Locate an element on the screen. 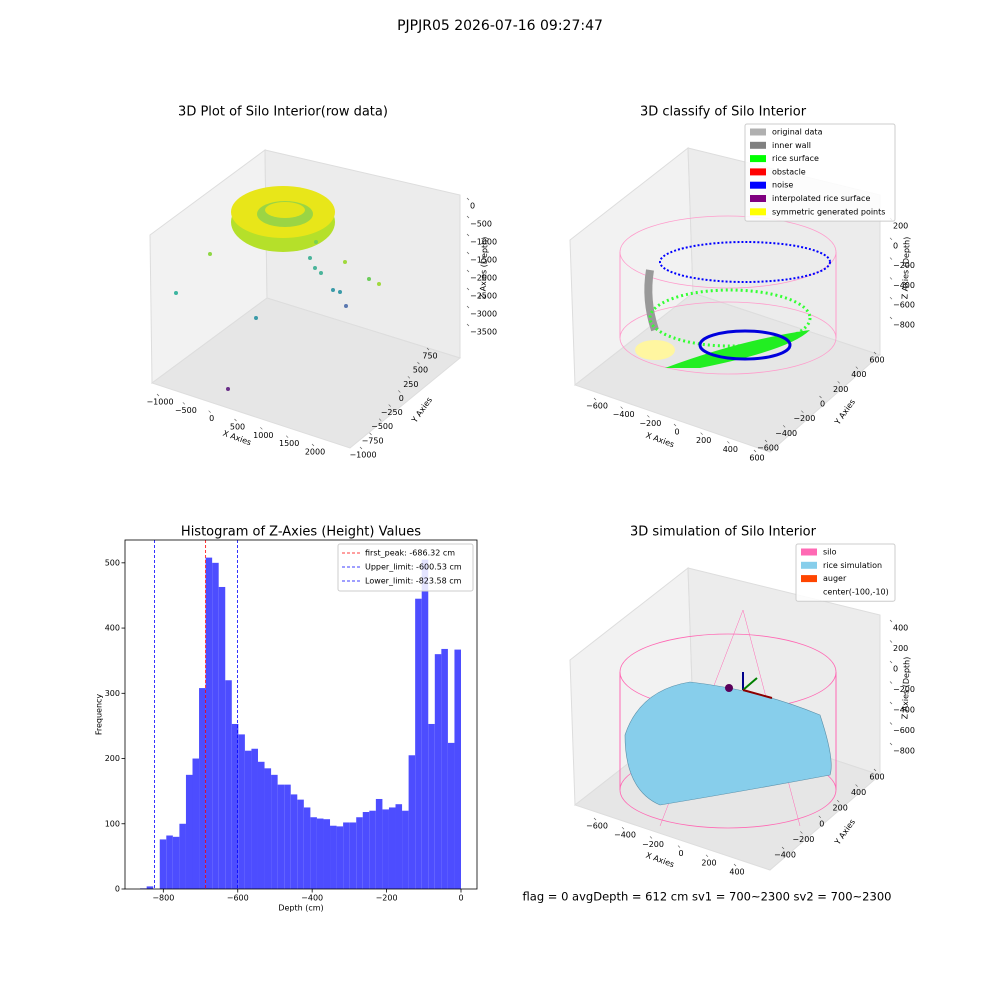 This screenshot has height=1000, width=1000. z-tick-label: −1000 is located at coordinates (483, 242).